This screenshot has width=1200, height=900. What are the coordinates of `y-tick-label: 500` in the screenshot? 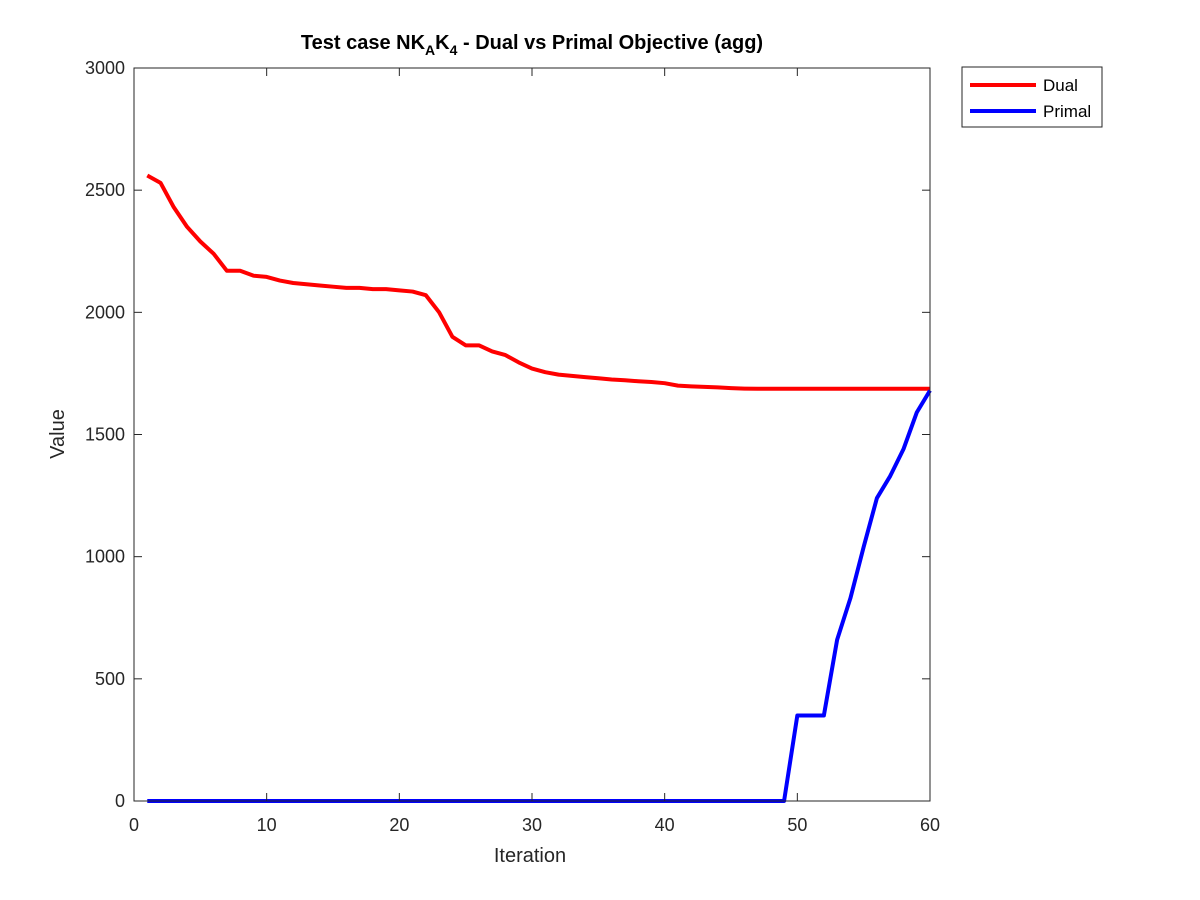 It's located at (110, 679).